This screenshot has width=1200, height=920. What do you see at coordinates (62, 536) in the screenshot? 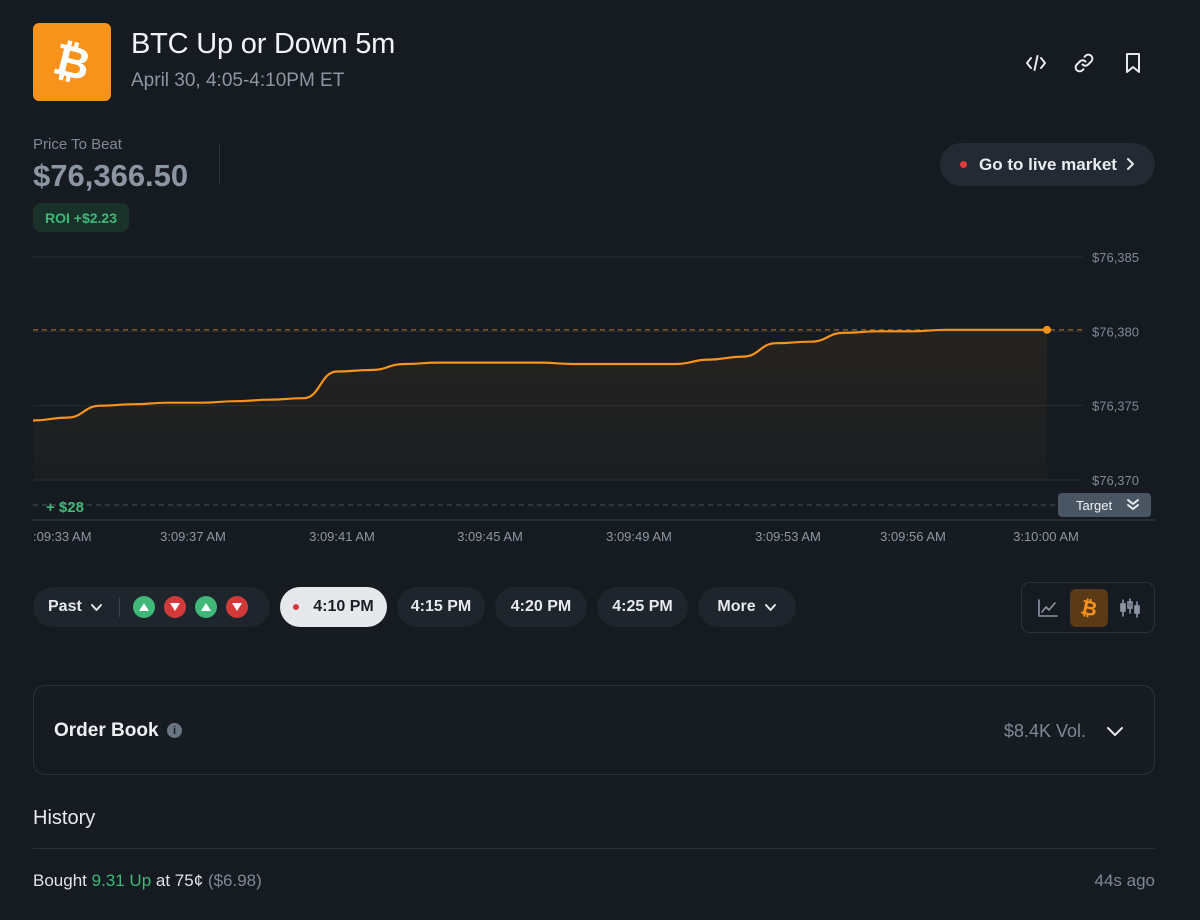
I see `x-tick-label: :09:33 AM` at bounding box center [62, 536].